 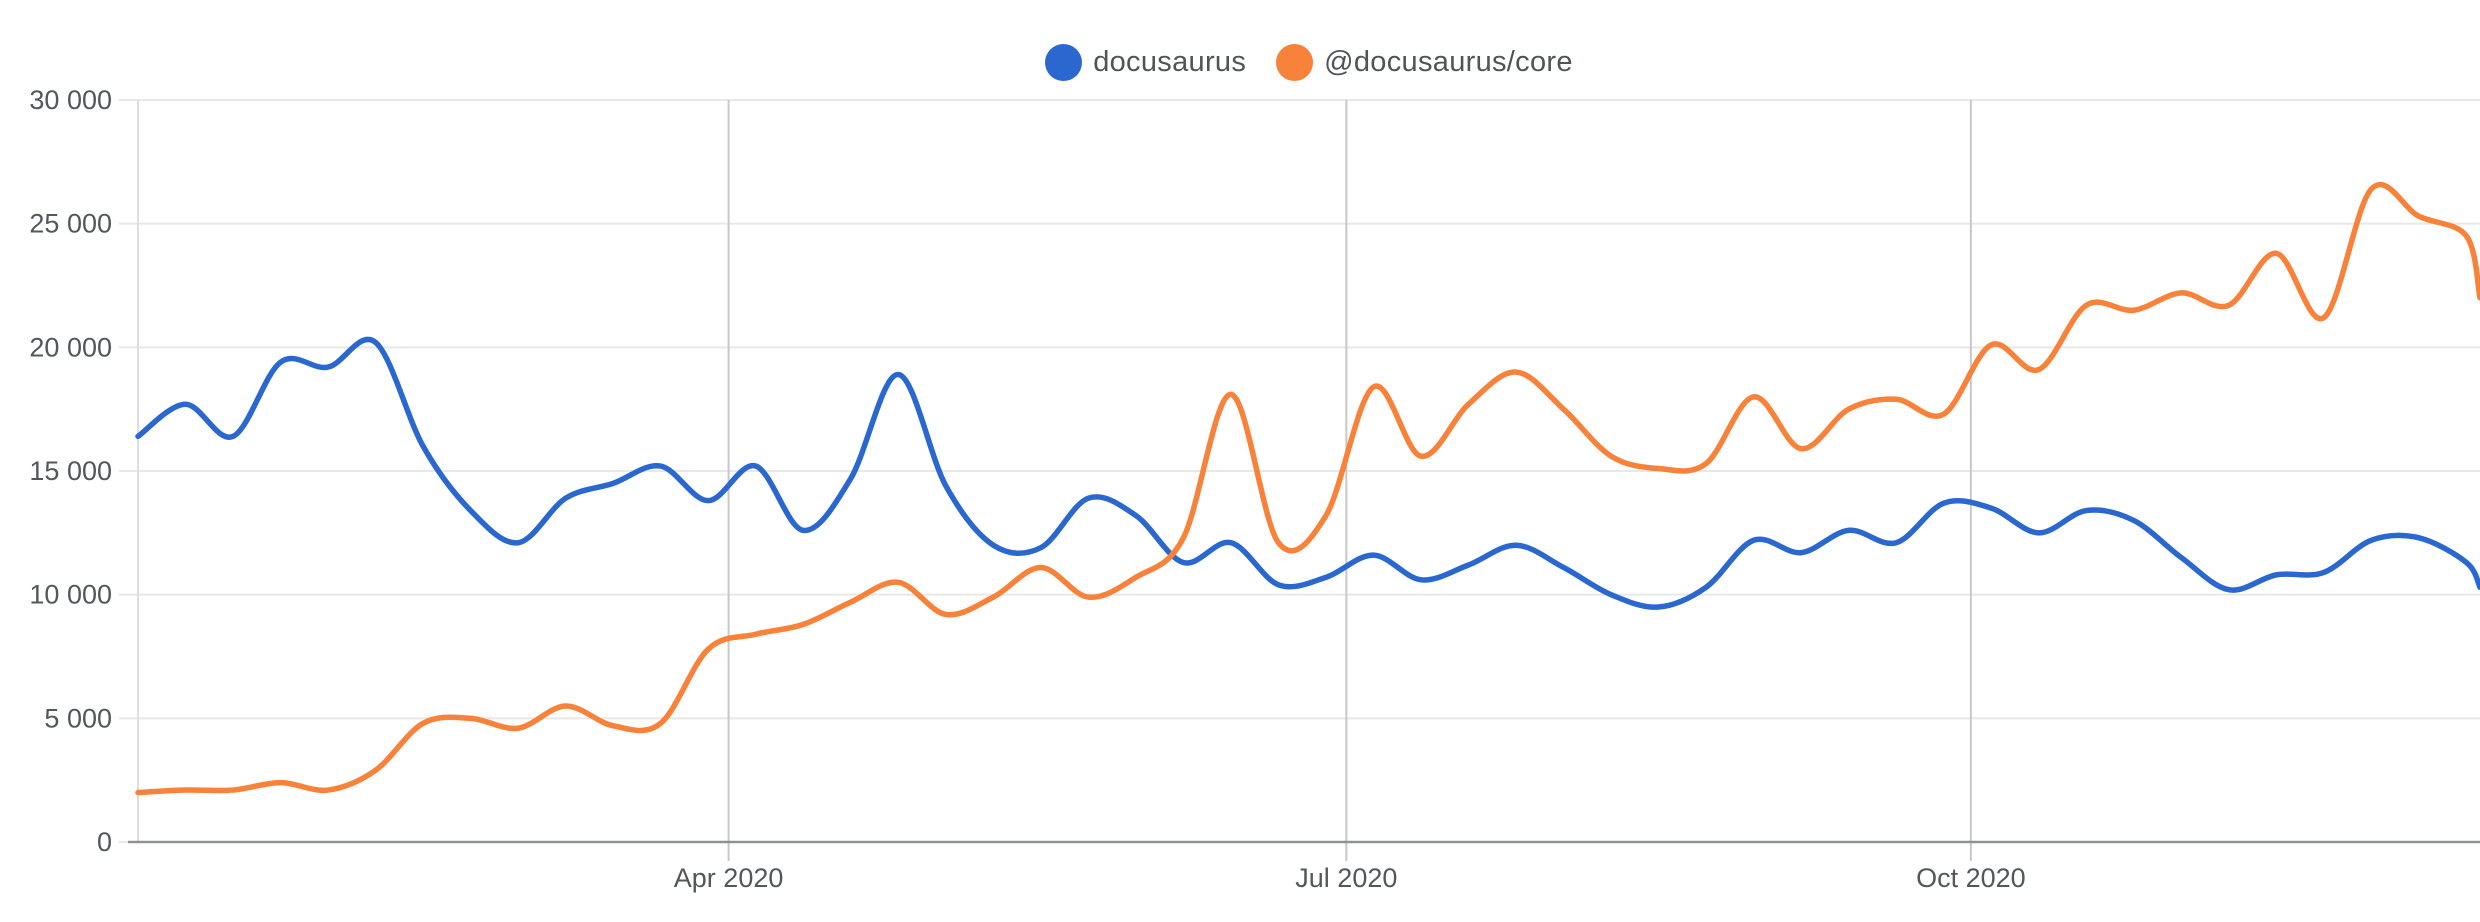 I want to click on y-axis-label: 30 000, so click(x=70, y=100).